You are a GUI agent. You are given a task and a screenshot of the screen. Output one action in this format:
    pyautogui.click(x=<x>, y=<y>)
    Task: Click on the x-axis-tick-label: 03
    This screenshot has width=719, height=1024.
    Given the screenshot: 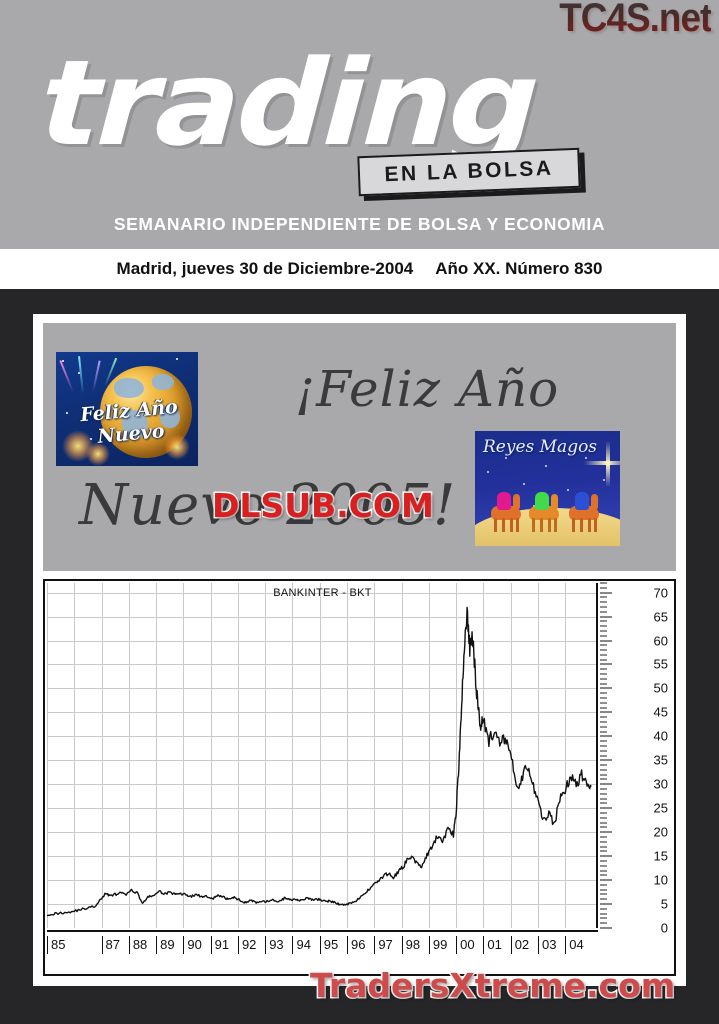 What is the action you would take?
    pyautogui.click(x=546, y=945)
    